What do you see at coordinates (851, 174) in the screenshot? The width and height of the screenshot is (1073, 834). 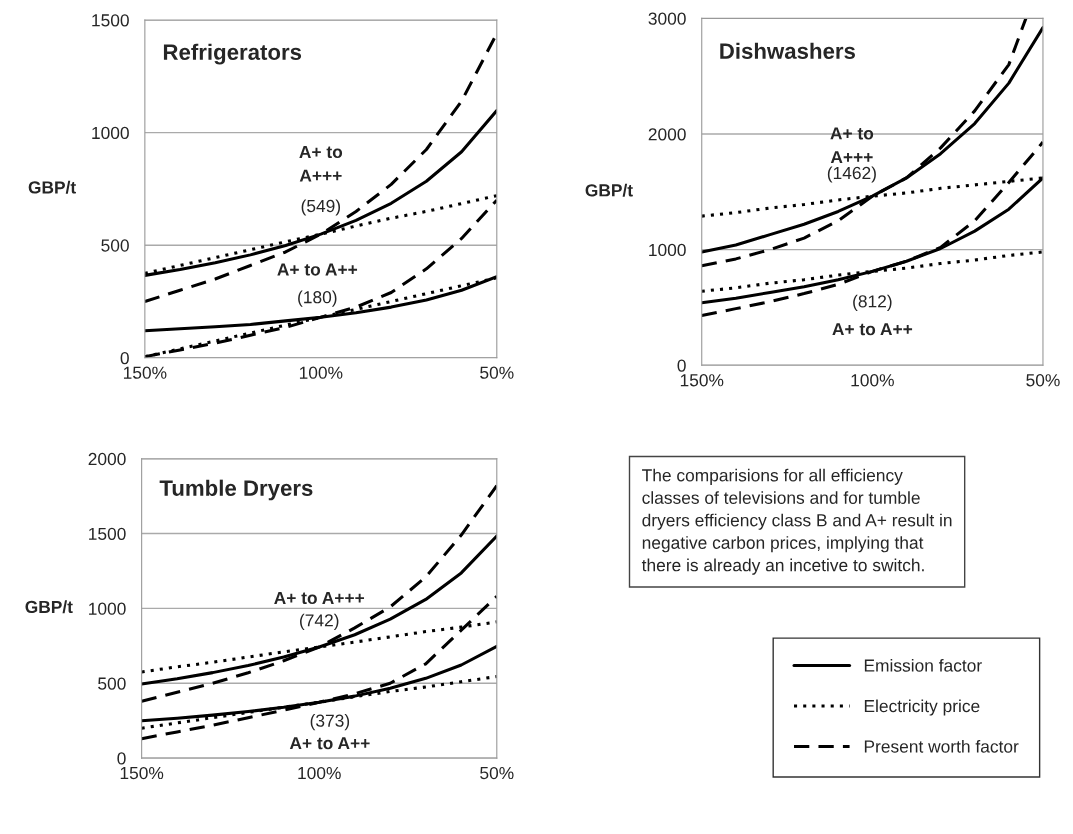 I see `annotation: (1462)` at bounding box center [851, 174].